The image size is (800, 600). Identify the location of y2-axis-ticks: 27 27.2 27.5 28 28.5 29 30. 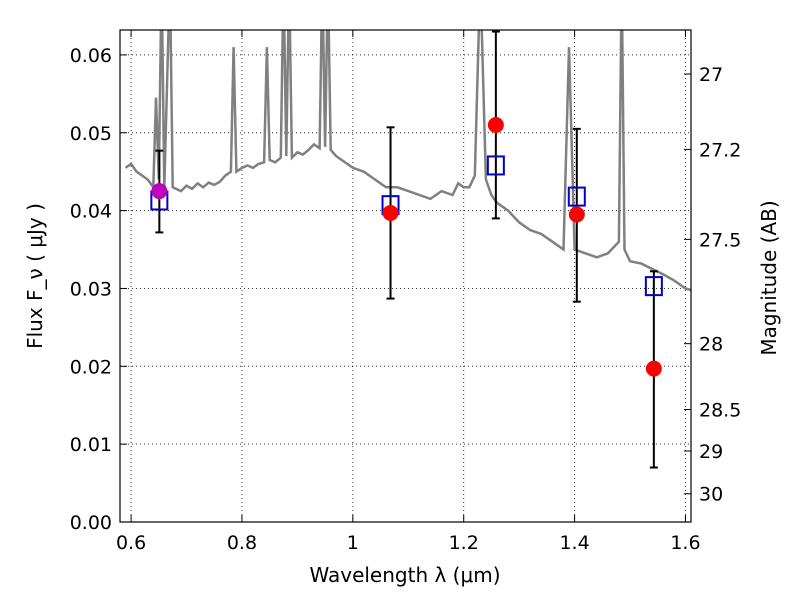
(712, 285).